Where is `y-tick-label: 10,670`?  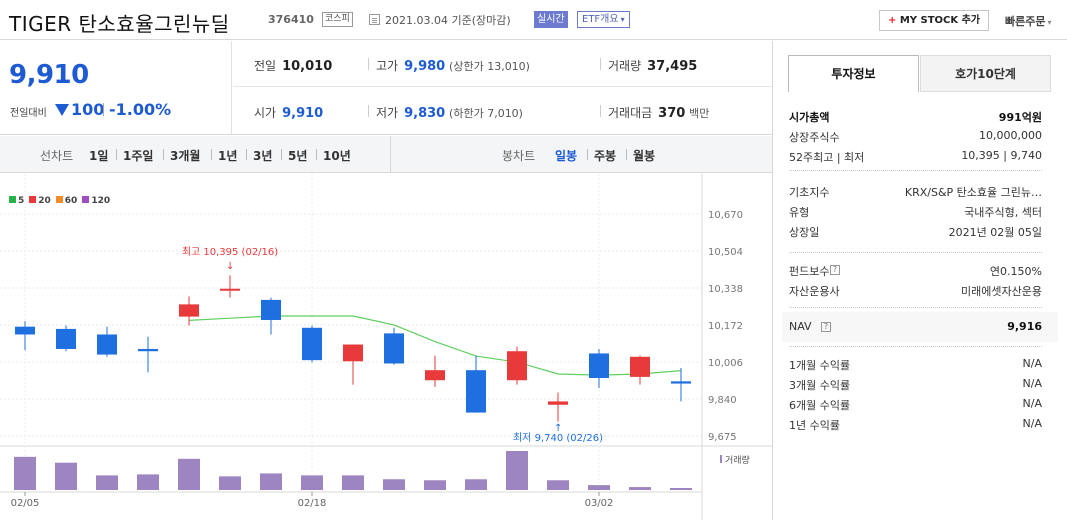
y-tick-label: 10,670 is located at coordinates (725, 215).